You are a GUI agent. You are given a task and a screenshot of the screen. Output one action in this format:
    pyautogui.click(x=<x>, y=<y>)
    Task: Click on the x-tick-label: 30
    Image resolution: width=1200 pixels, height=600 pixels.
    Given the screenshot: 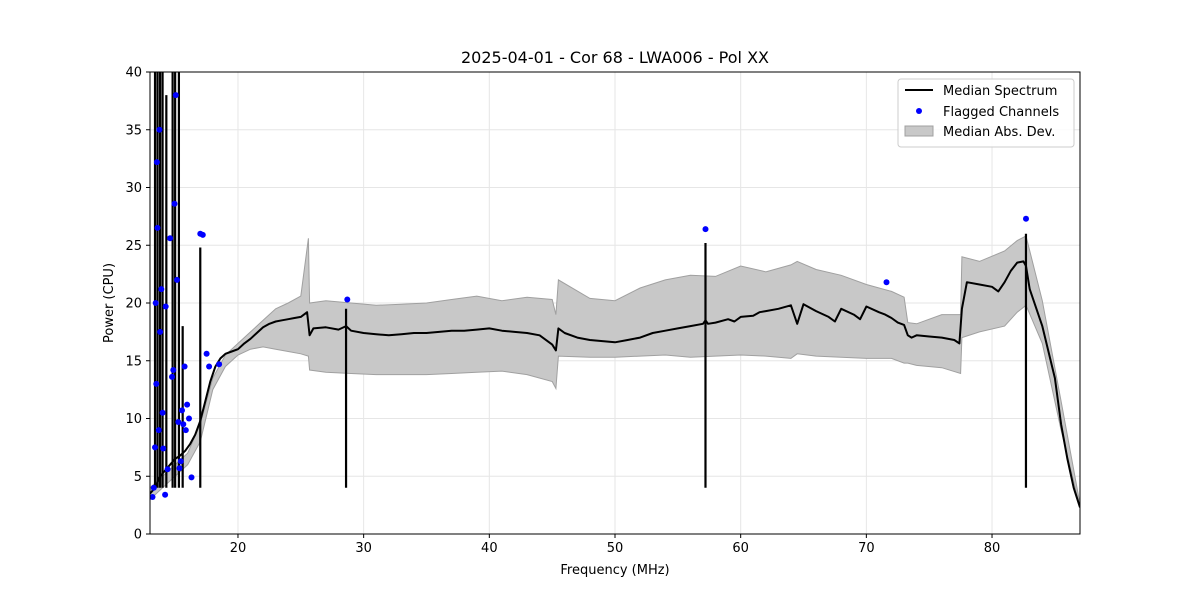 What is the action you would take?
    pyautogui.click(x=363, y=548)
    